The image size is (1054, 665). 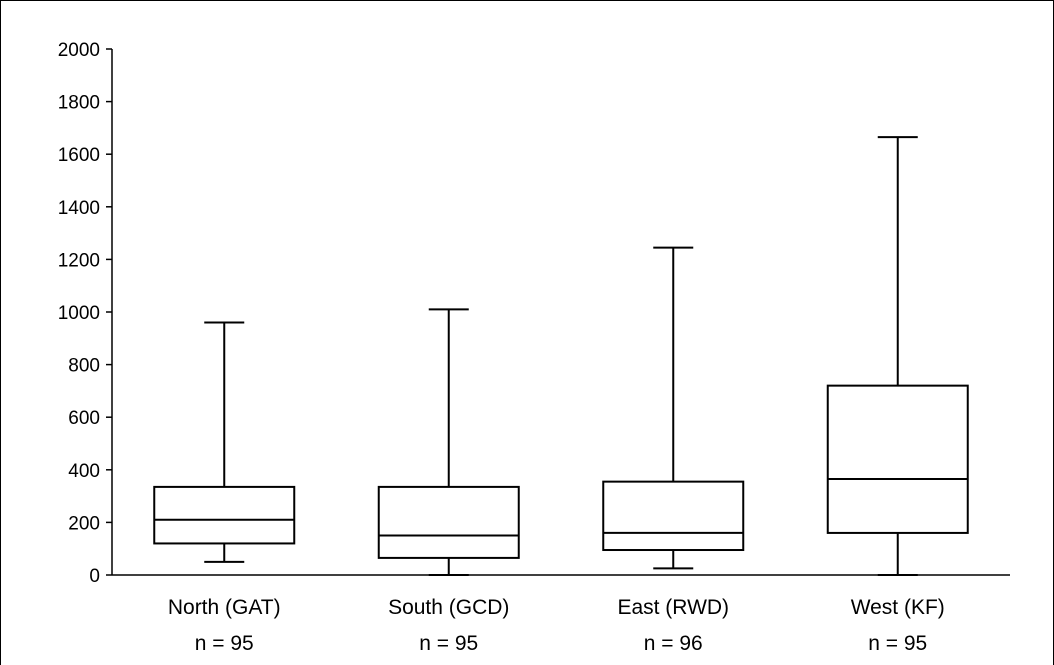 What do you see at coordinates (84, 471) in the screenshot?
I see `y-tick-label: 400` at bounding box center [84, 471].